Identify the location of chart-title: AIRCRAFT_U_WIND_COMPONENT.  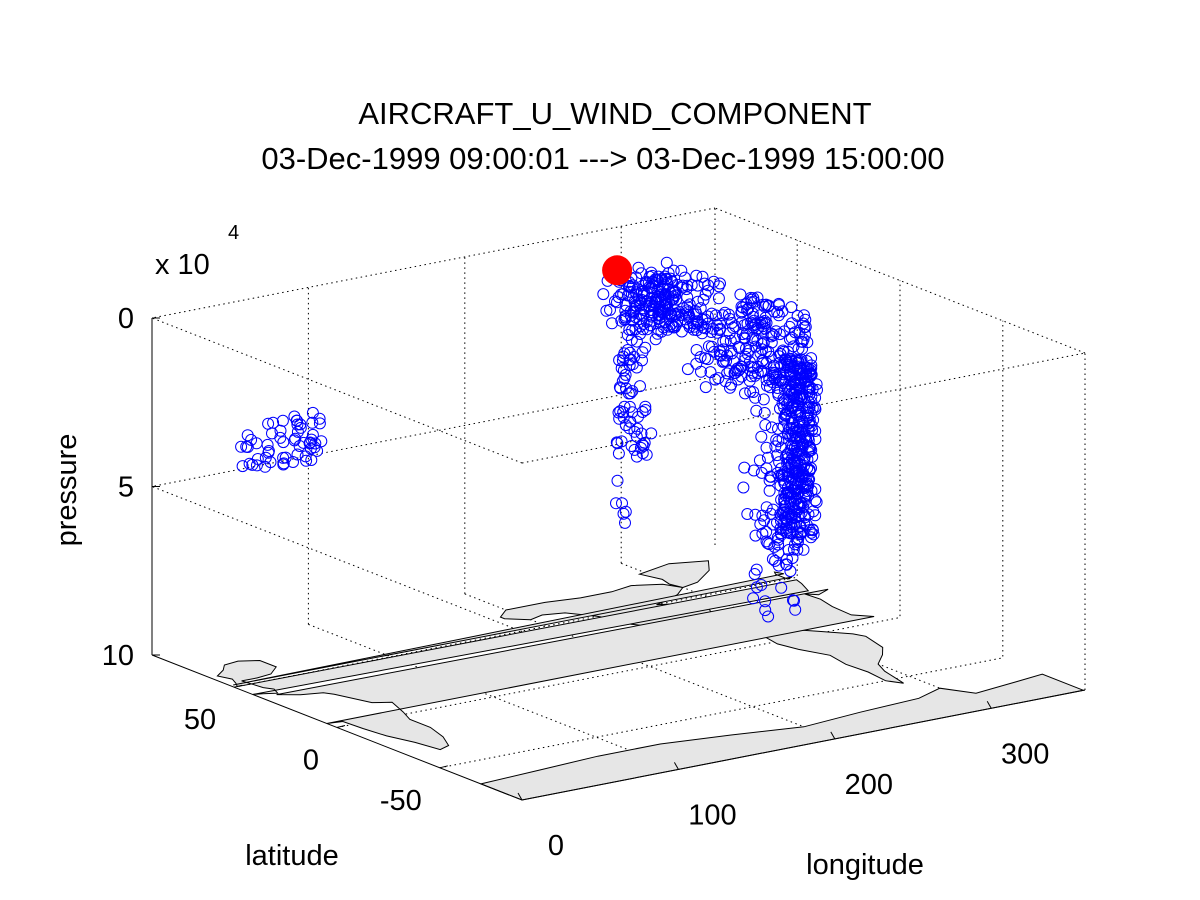
(614, 113).